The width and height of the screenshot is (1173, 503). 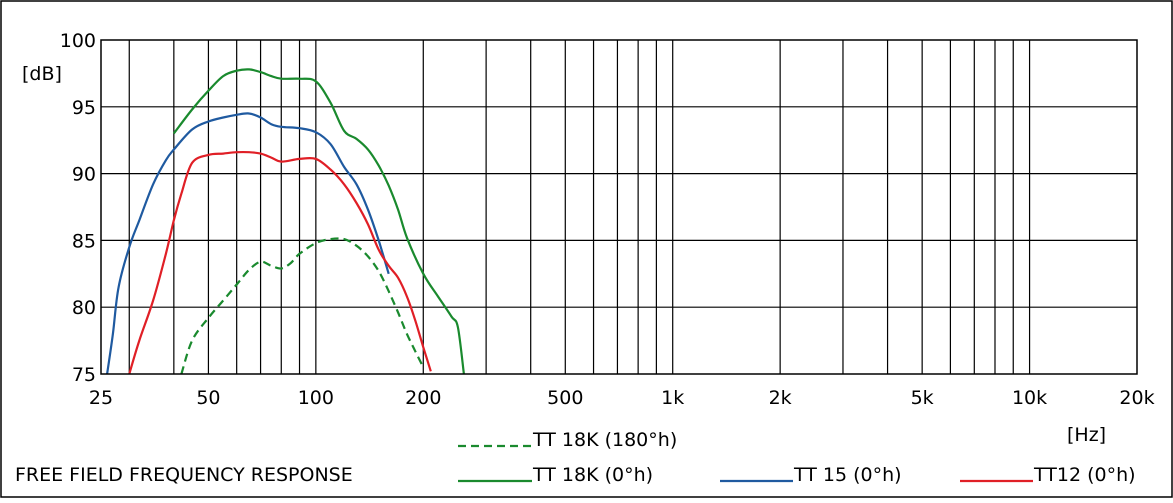 What do you see at coordinates (1029, 398) in the screenshot?
I see `x-tick-label: 10k` at bounding box center [1029, 398].